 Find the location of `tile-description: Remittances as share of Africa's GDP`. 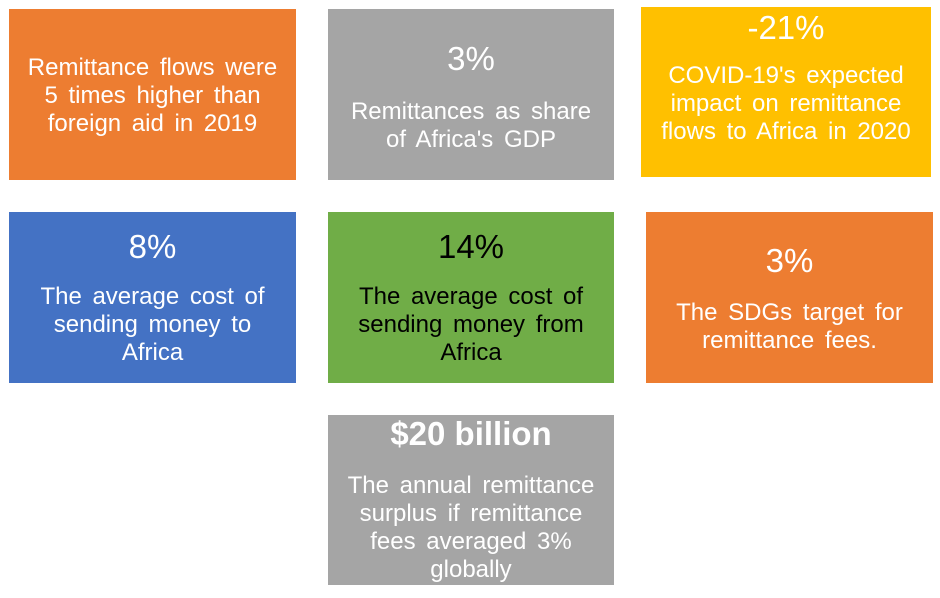

tile-description: Remittances as share of Africa's GDP is located at coordinates (471, 125).